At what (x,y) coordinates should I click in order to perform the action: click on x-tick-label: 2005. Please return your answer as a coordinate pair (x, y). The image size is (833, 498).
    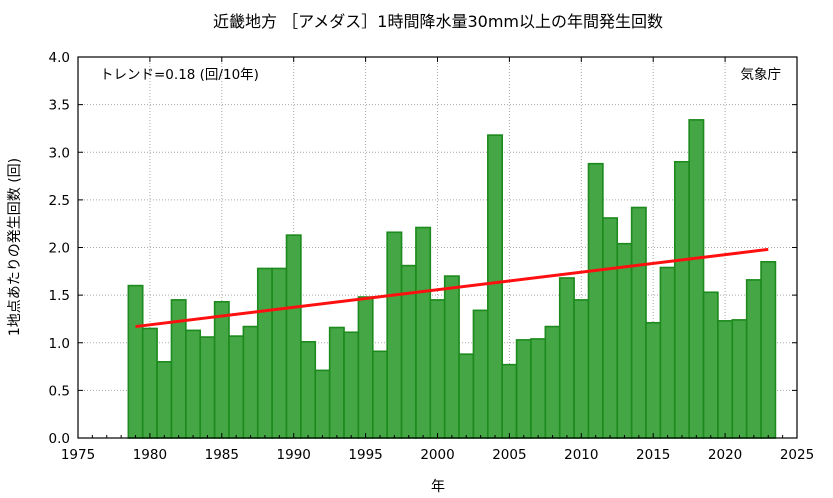
    Looking at the image, I should click on (509, 455).